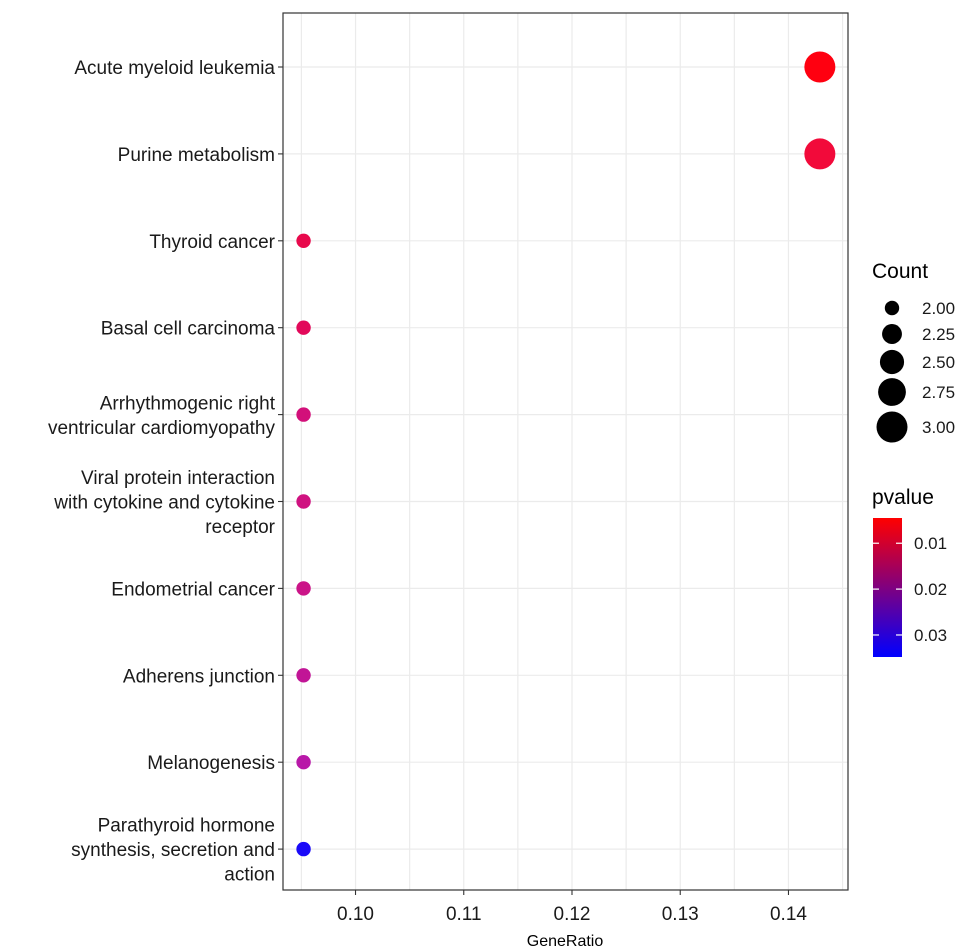 The image size is (964, 950). What do you see at coordinates (903, 497) in the screenshot?
I see `pvalue-legend-title: pvalue` at bounding box center [903, 497].